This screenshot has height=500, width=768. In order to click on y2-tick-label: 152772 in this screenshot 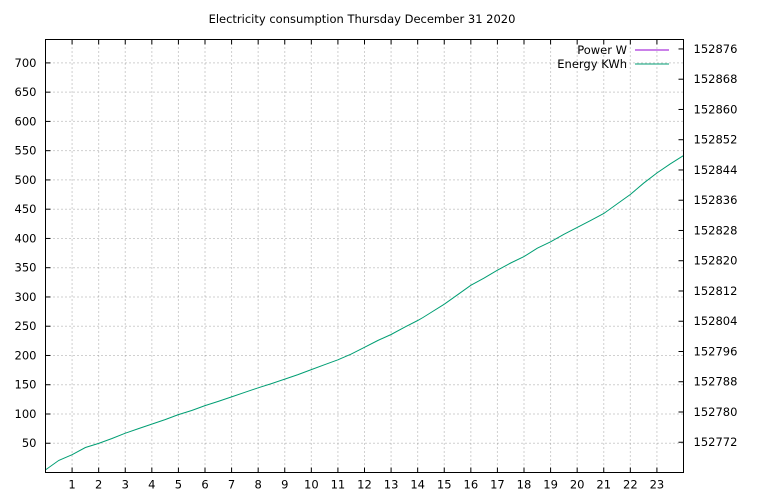, I will do `click(716, 442)`.